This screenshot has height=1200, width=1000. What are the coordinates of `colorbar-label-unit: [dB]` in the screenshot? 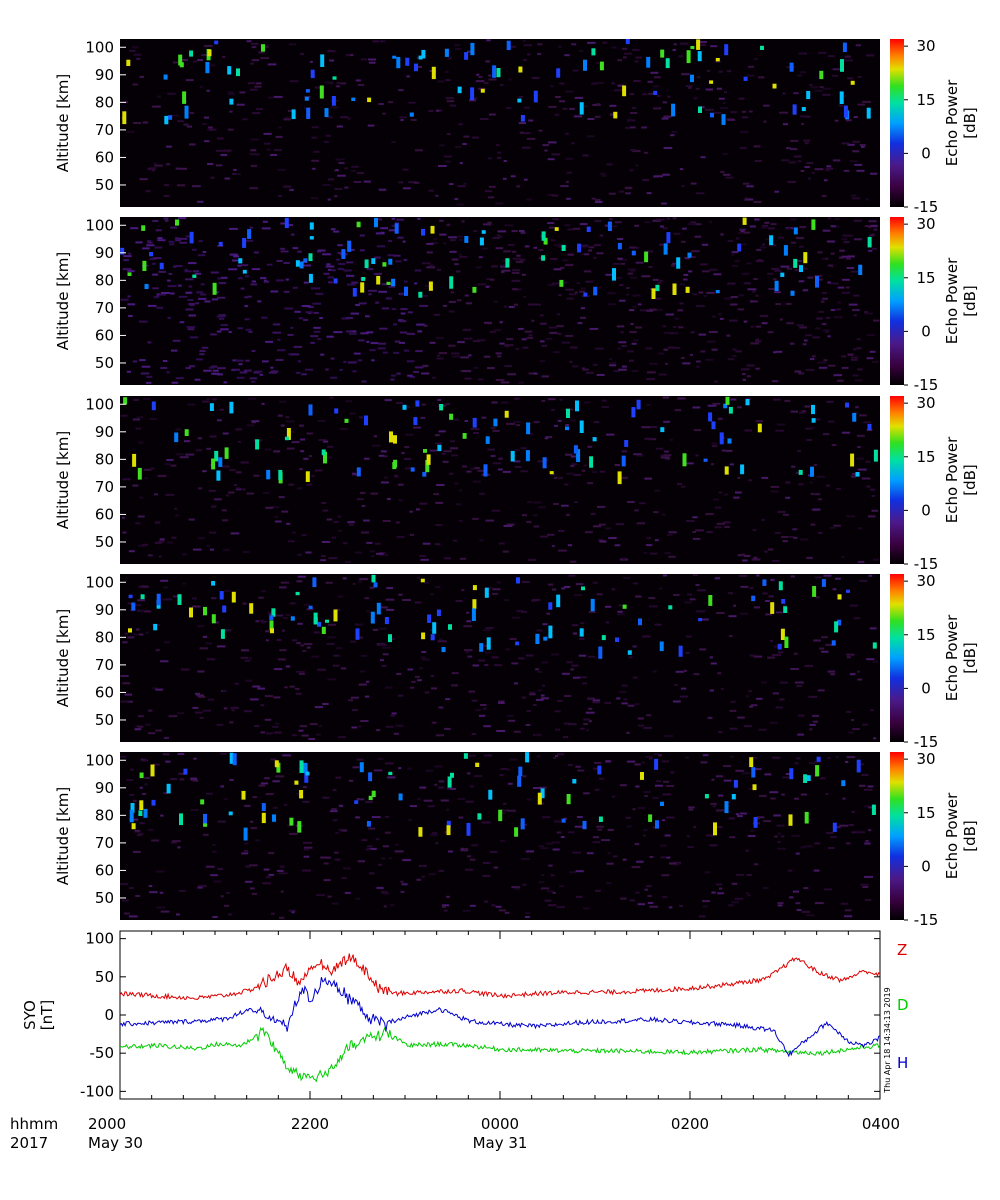 It's located at (970, 123).